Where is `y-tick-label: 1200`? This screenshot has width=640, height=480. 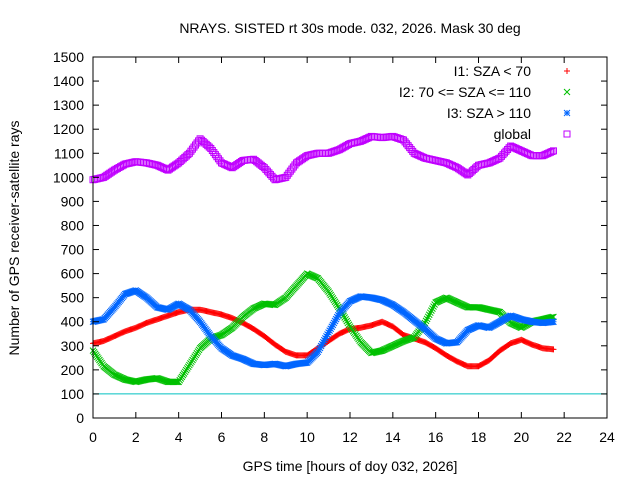
y-tick-label: 1200 is located at coordinates (68, 129).